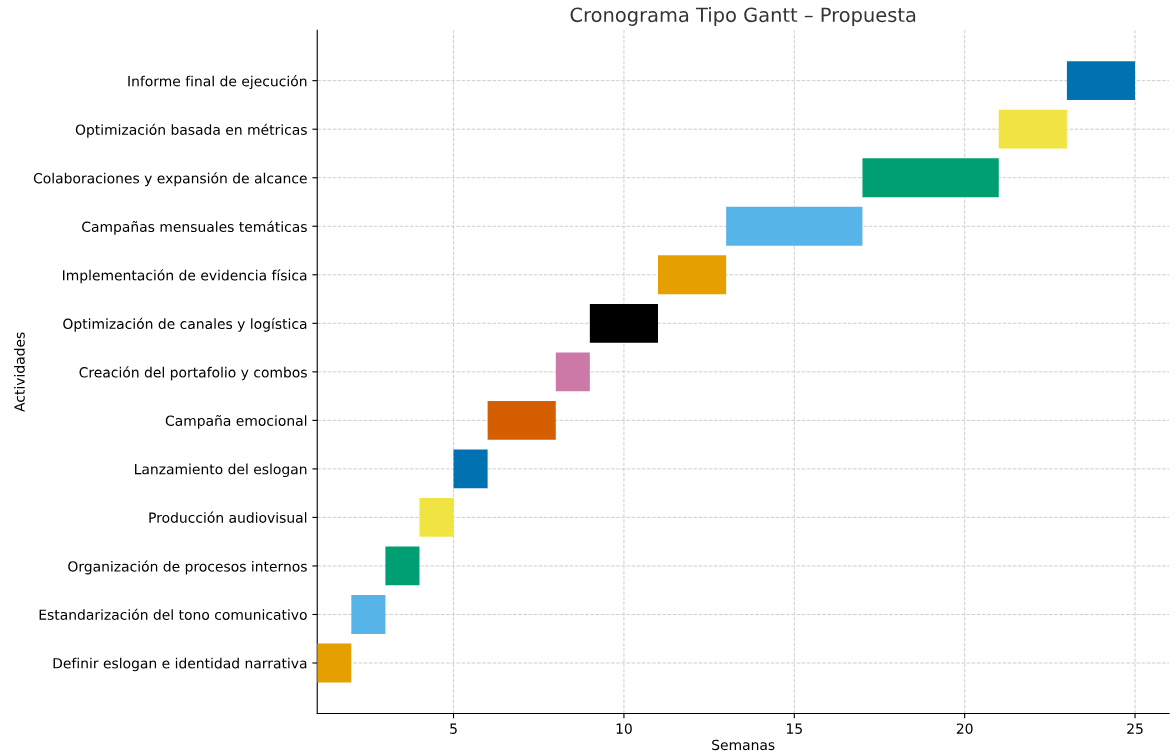  Describe the element at coordinates (173, 614) in the screenshot. I see `y-tick-label: Estandarización del tono comunicativo` at that location.